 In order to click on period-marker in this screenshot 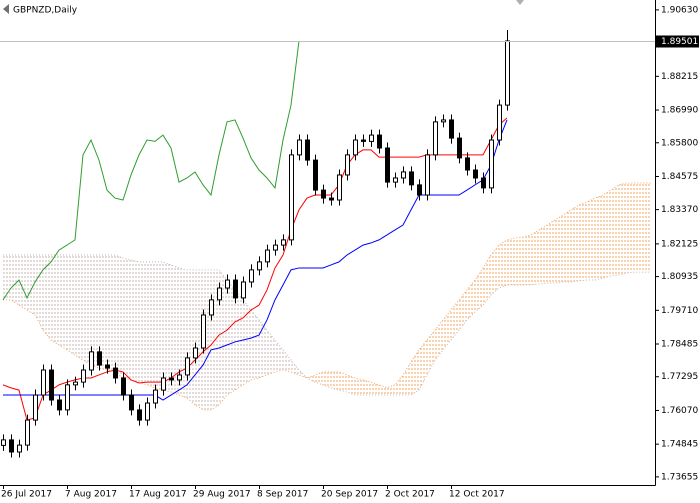, I will do `click(520, 2)`.